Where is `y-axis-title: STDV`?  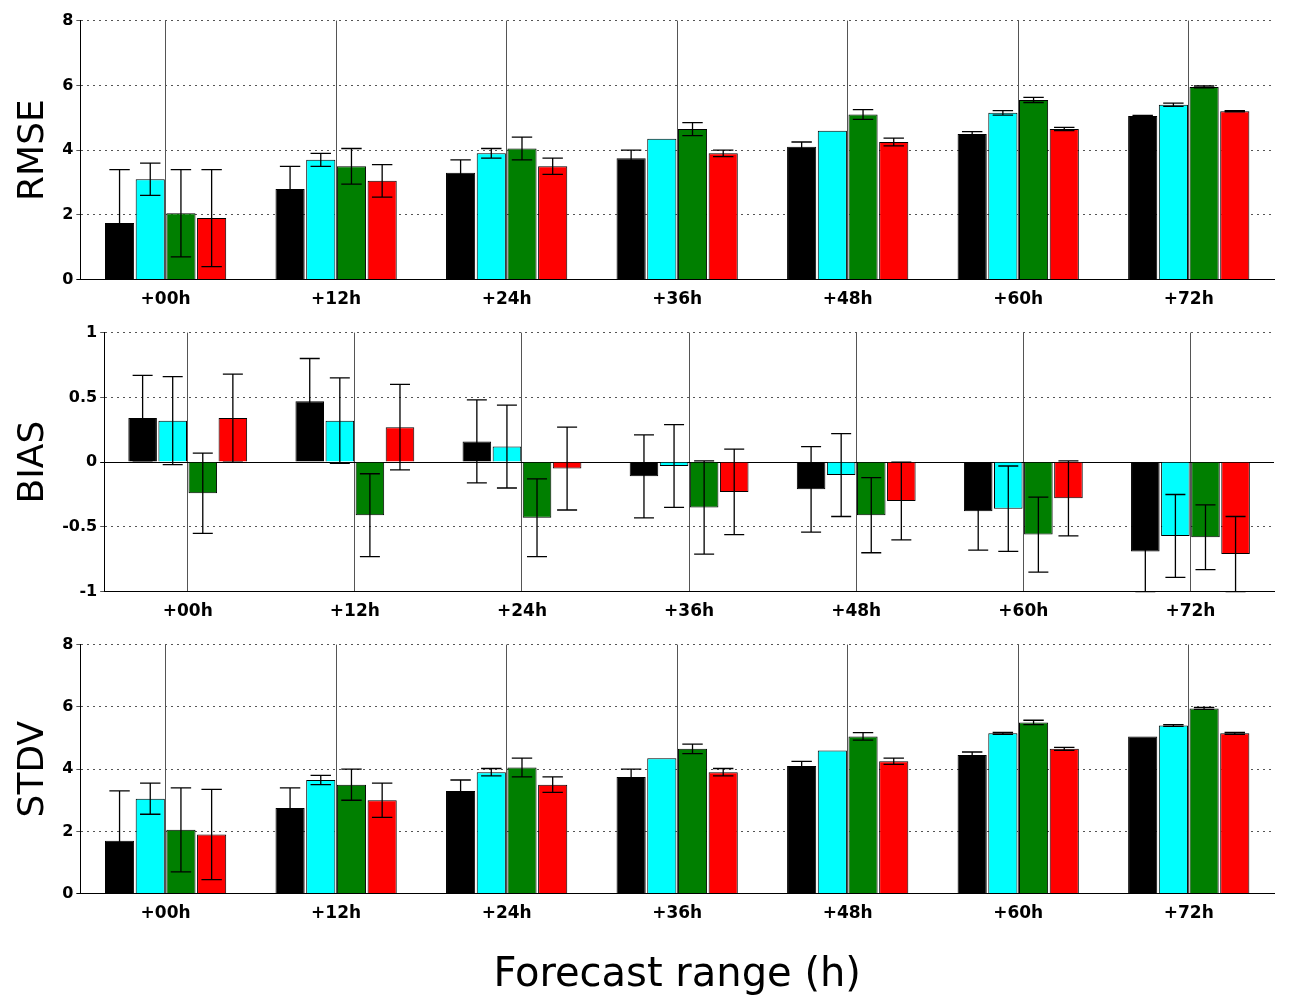 y-axis-title: STDV is located at coordinates (30, 769).